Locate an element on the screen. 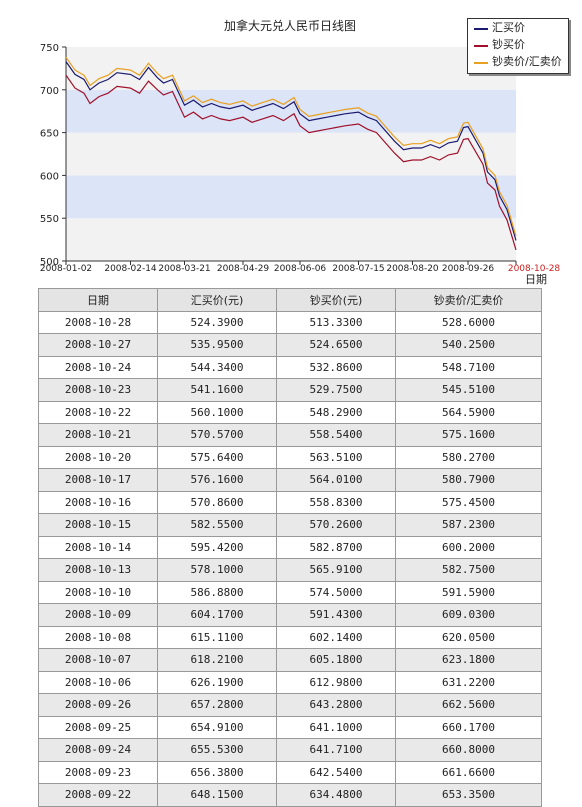  table-row: 2008-10-21 570.5700 558.5400 575.1600 is located at coordinates (290, 435).